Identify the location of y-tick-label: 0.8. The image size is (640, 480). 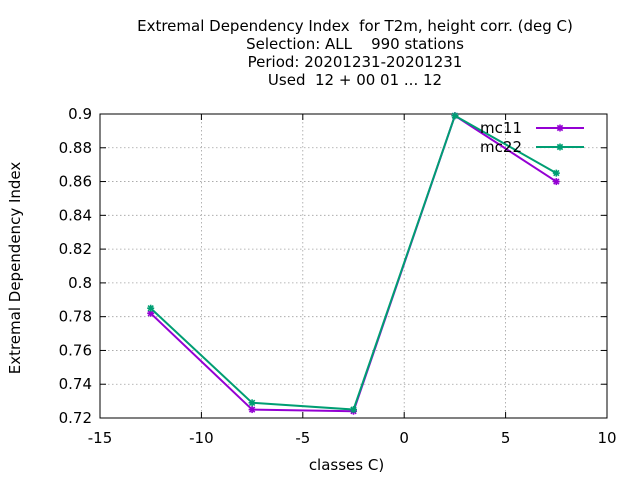
(80, 283).